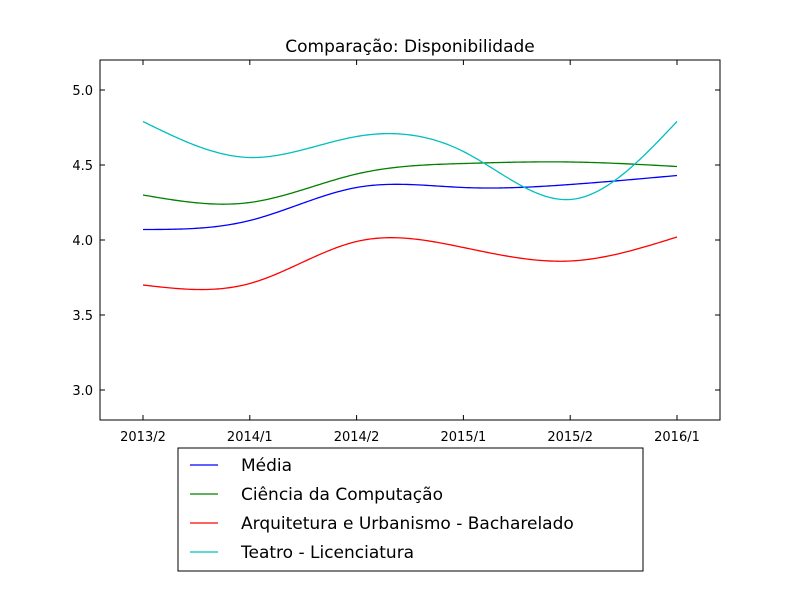  I want to click on legend-label-ciencia-da-computacao: Ciência da Computação, so click(342, 495).